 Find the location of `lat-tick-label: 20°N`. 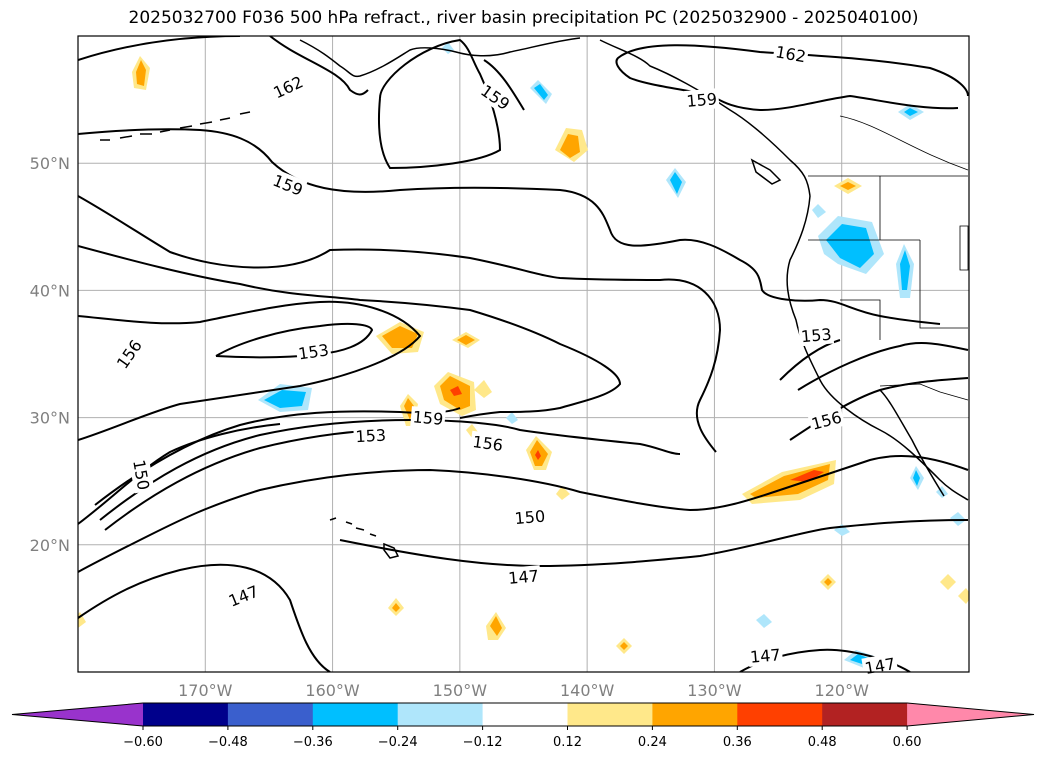

lat-tick-label: 20°N is located at coordinates (50, 545).